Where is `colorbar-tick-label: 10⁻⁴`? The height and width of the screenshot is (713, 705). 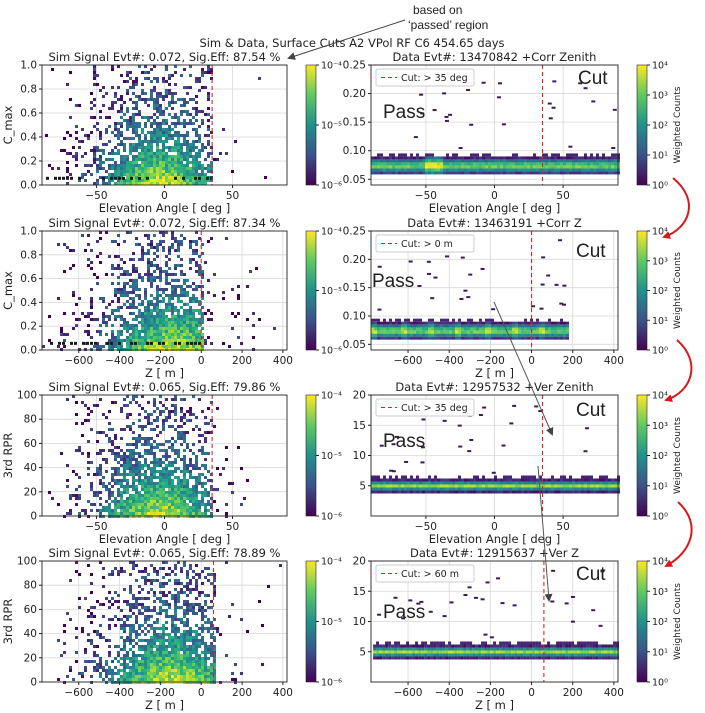
colorbar-tick-label: 10⁻⁴ is located at coordinates (331, 396).